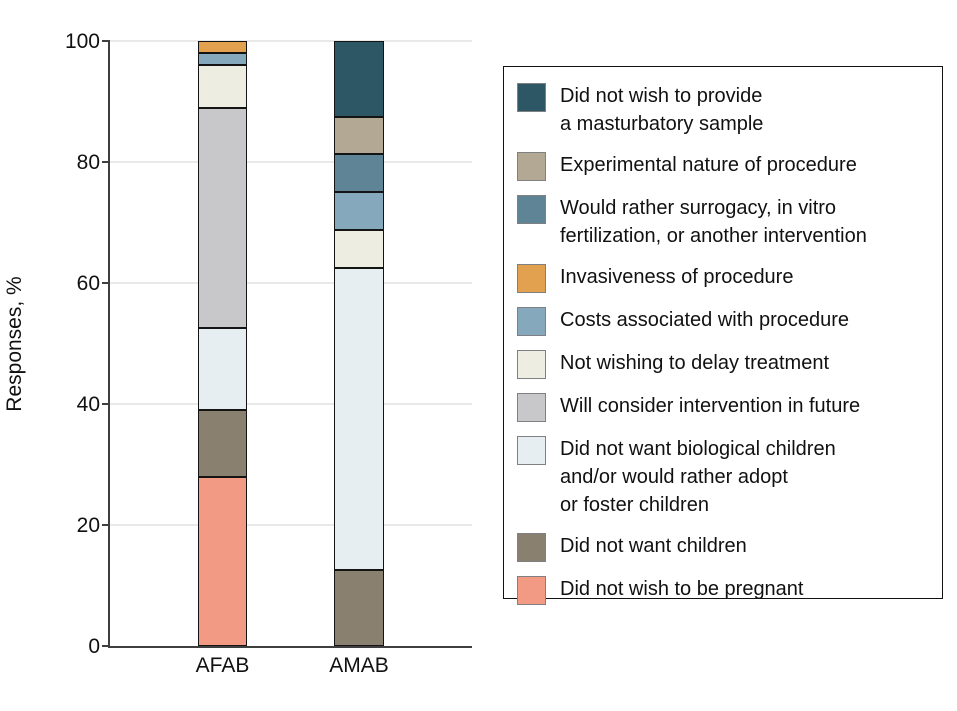 Image resolution: width=957 pixels, height=711 pixels. Describe the element at coordinates (94, 646) in the screenshot. I see `y-tick-label-0: 0` at that location.